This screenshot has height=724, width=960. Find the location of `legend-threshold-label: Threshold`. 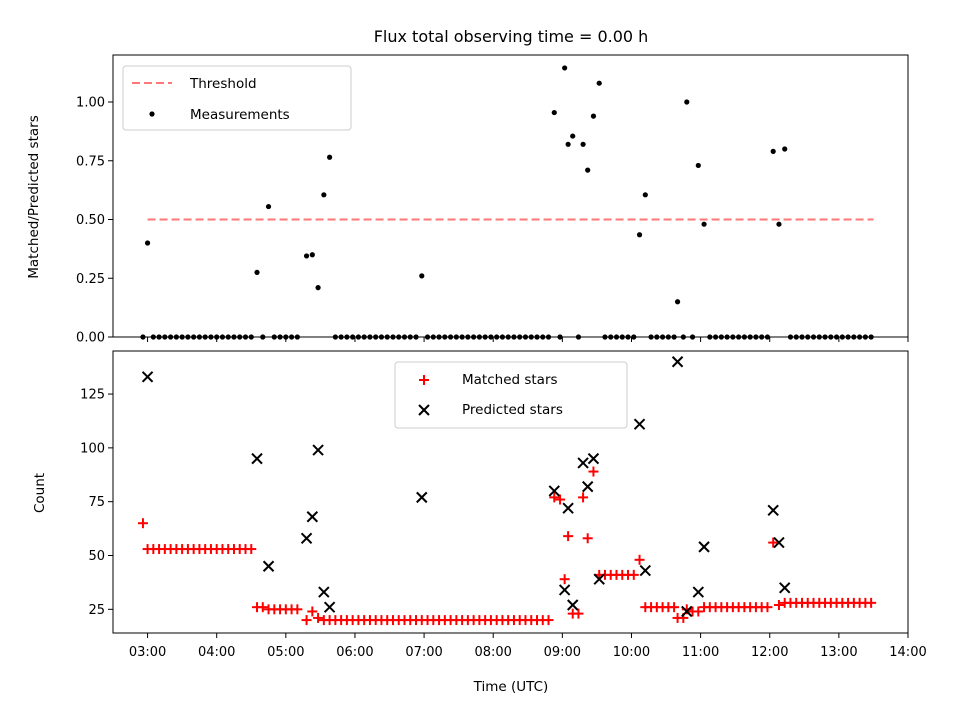

legend-threshold-label: Threshold is located at coordinates (223, 84).